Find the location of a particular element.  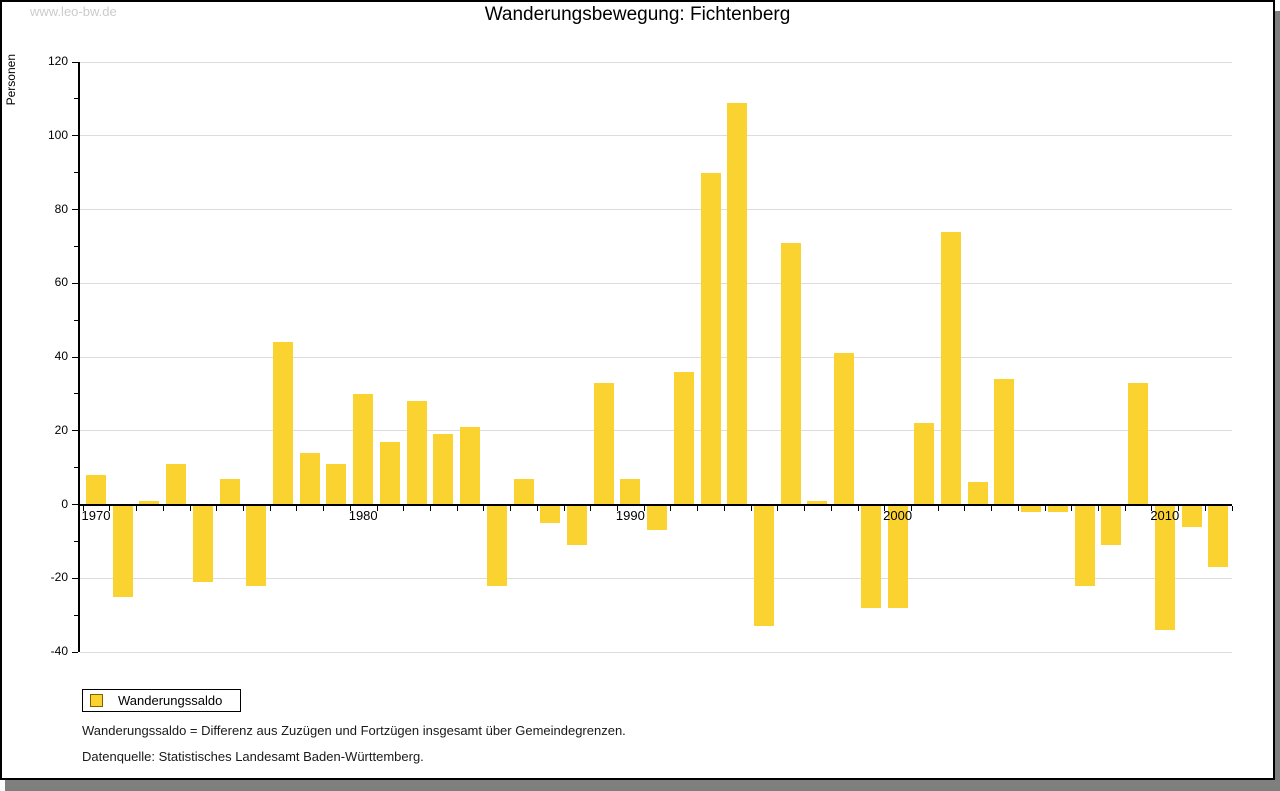

legend-swatch-icon is located at coordinates (96, 700).